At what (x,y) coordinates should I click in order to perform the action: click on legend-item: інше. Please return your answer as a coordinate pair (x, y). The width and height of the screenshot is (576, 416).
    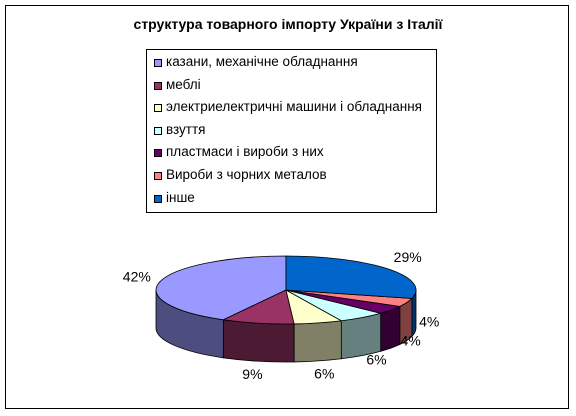
    Looking at the image, I should click on (291, 201).